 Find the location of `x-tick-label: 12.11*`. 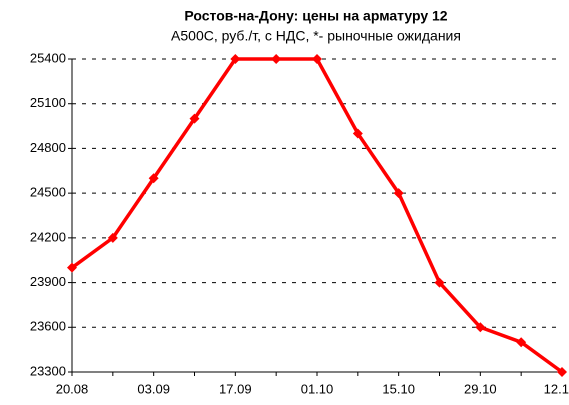

x-tick-label: 12.11* is located at coordinates (556, 388).